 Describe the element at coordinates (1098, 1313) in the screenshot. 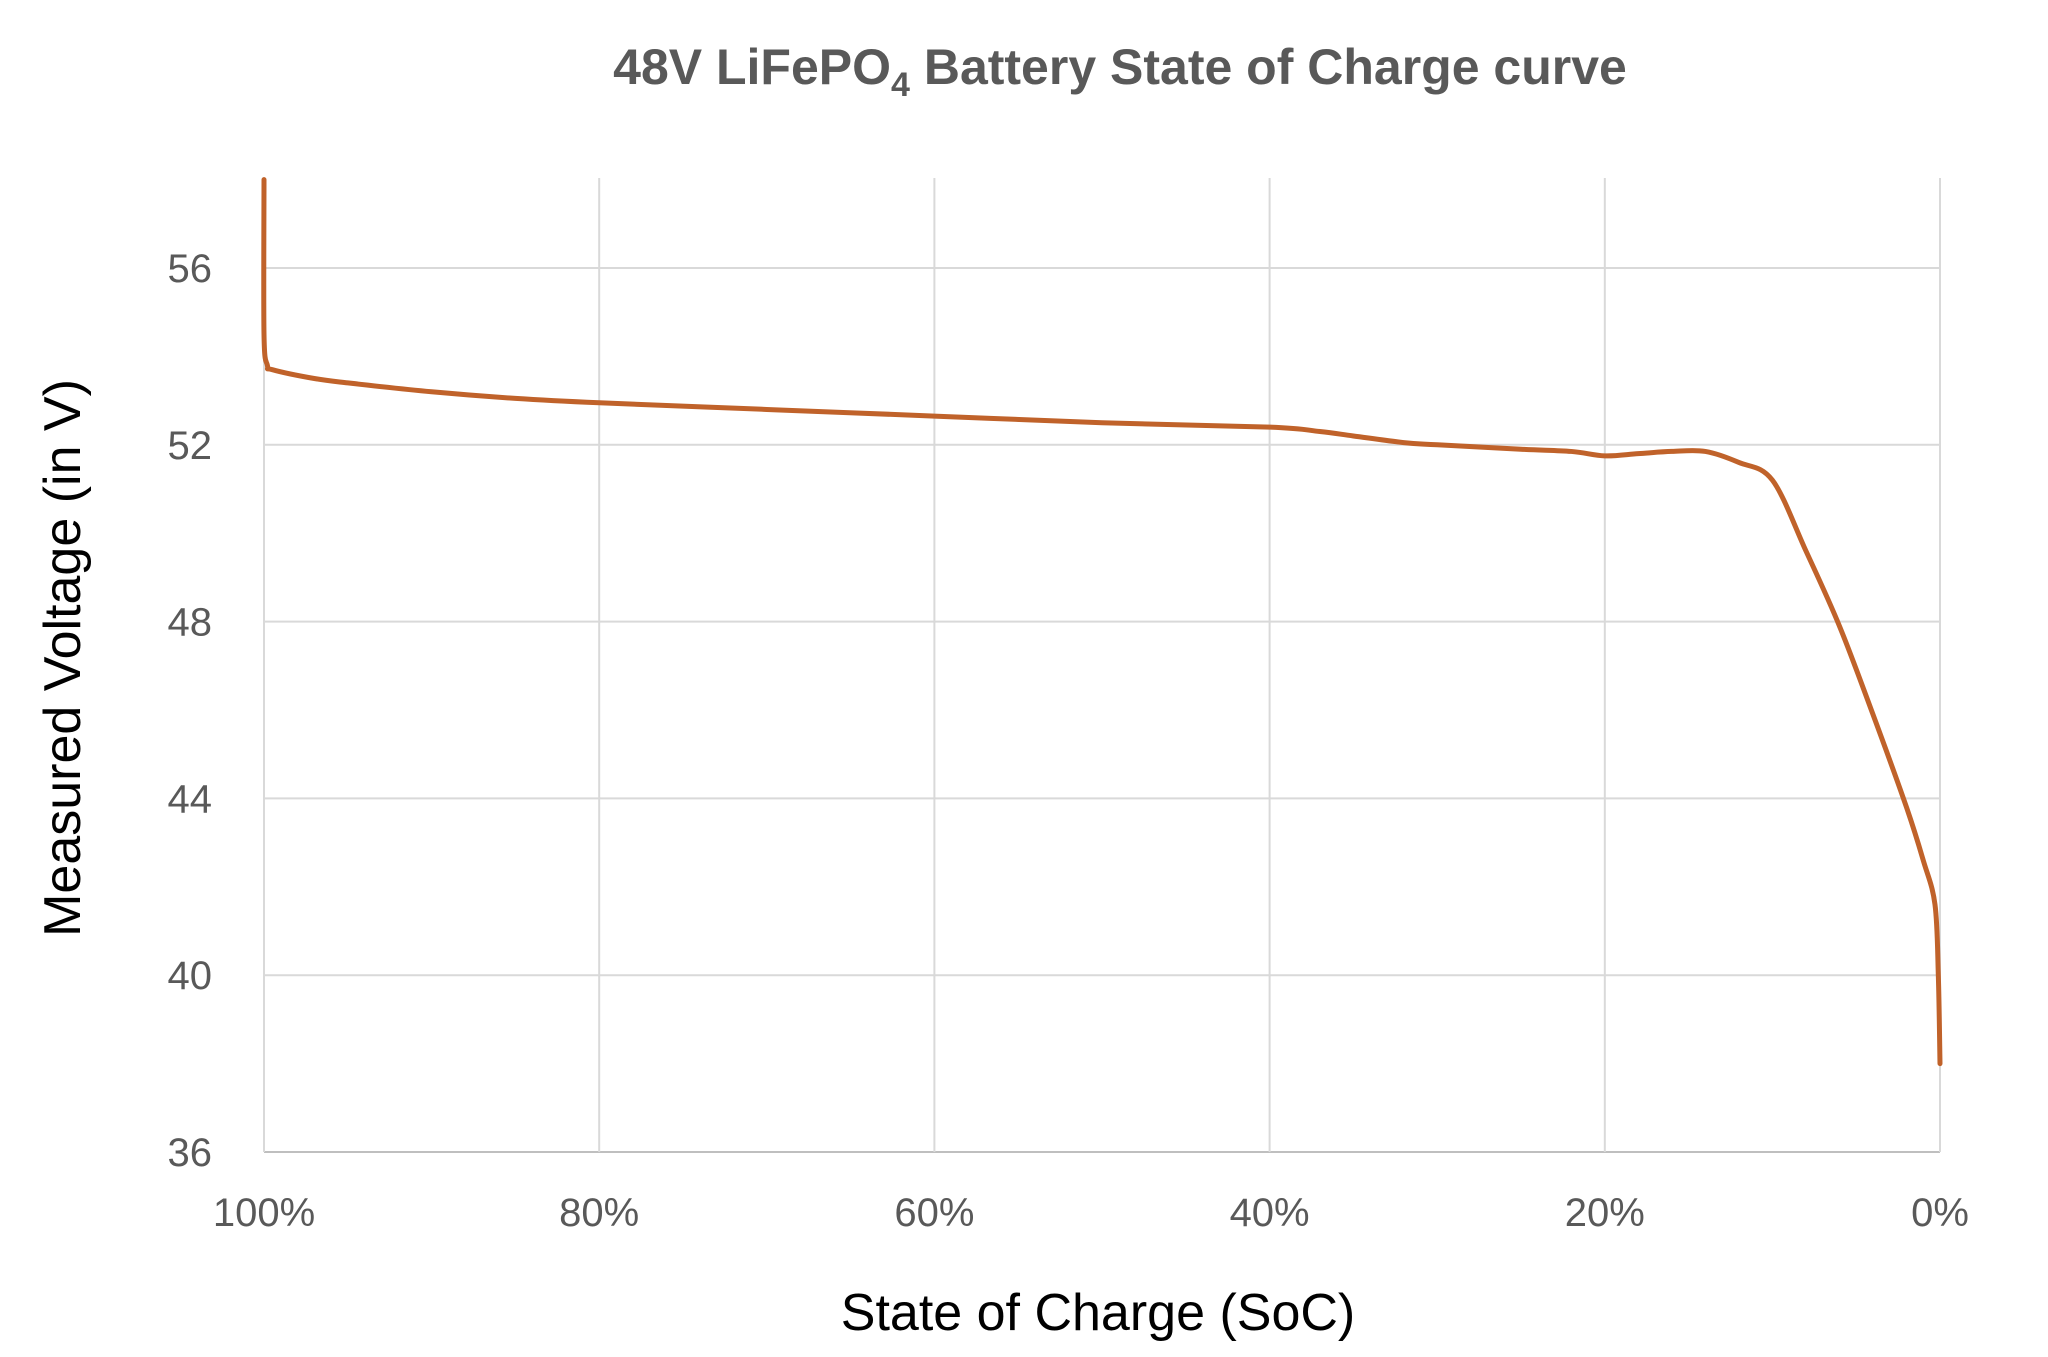

I see `x-axis-label: State of Charge (SoC)` at that location.